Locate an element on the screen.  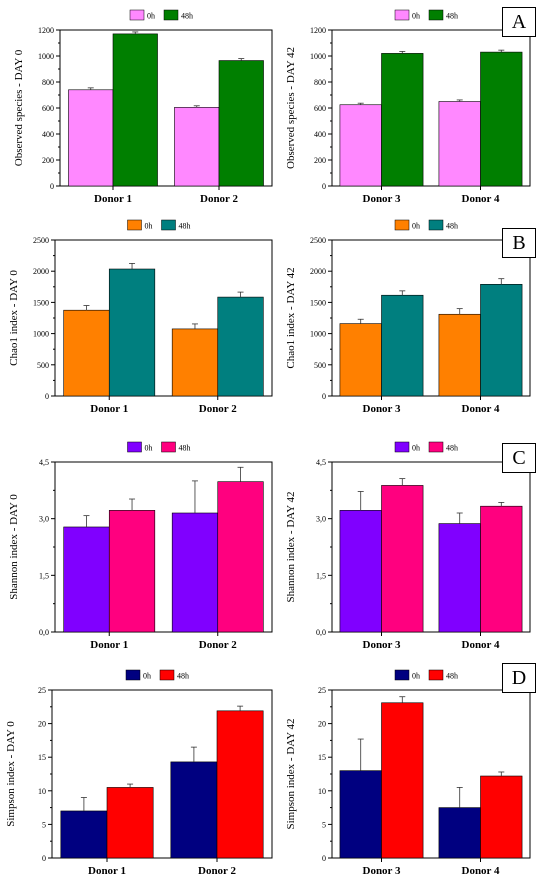
y-axis-label: Shannon index - DAY 0 is located at coordinates (14, 547).